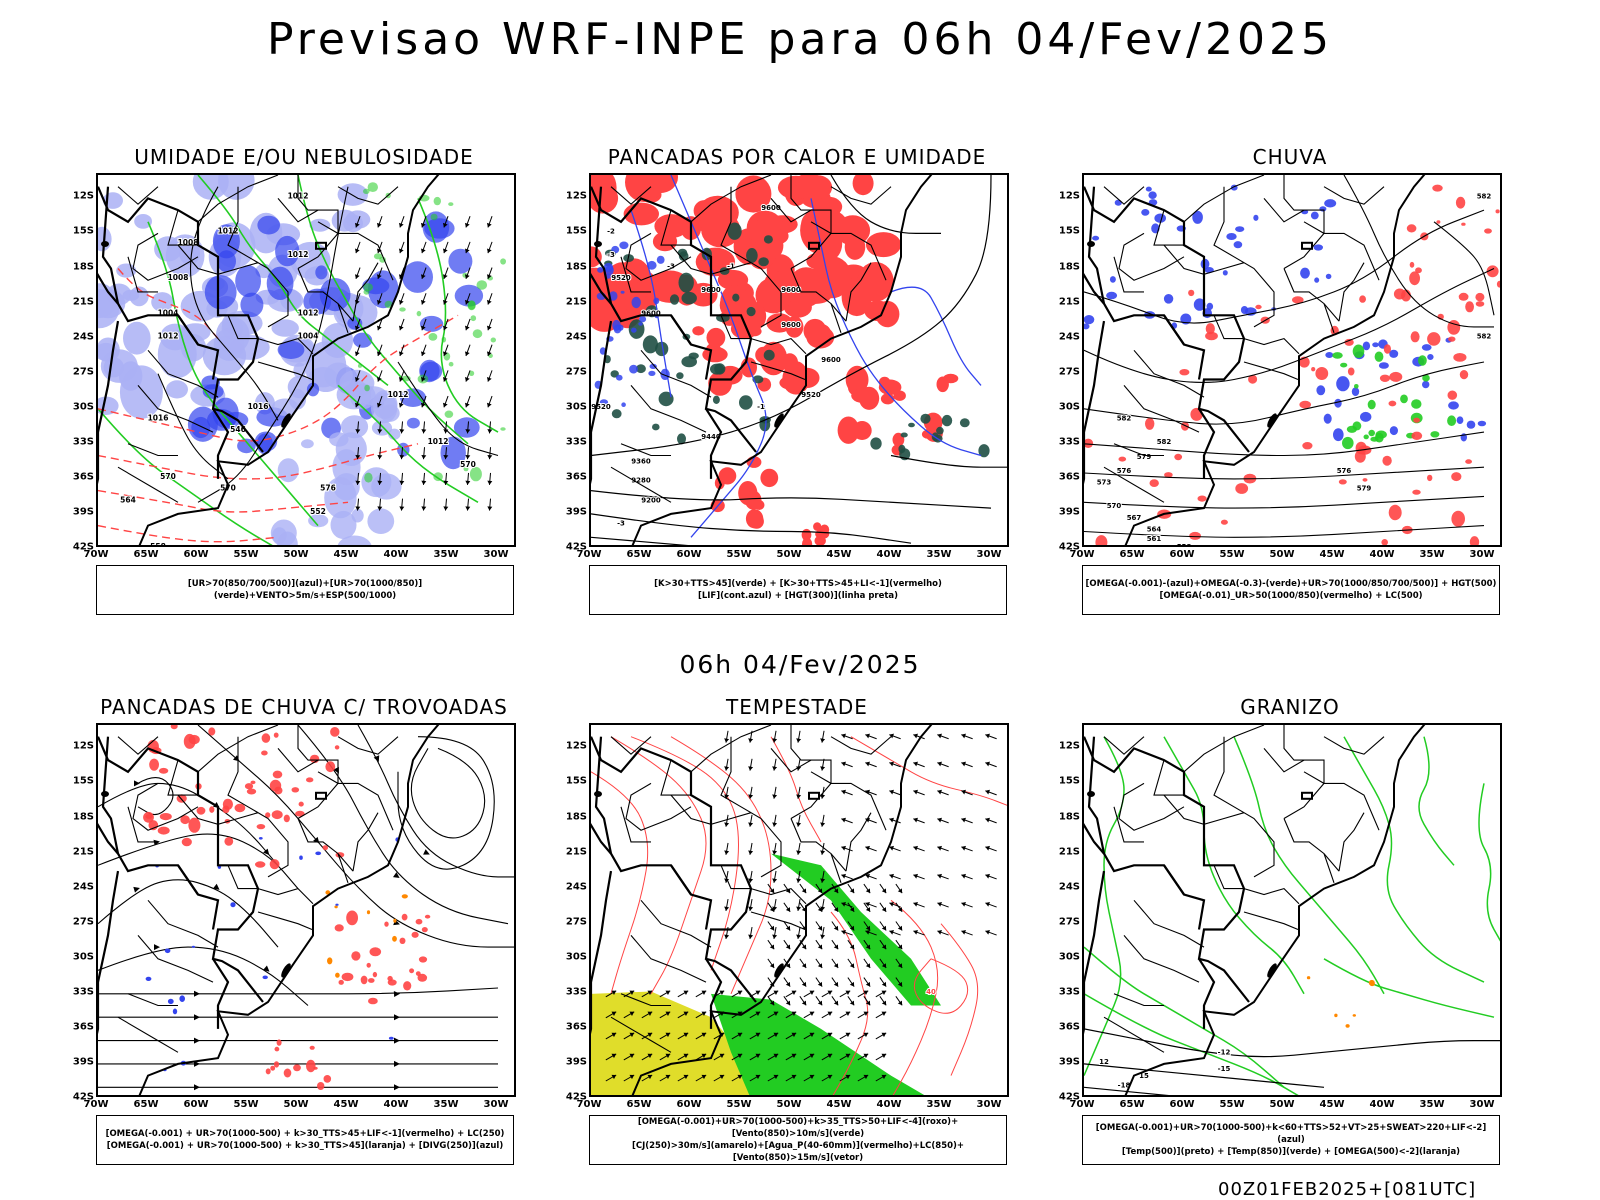 The width and height of the screenshot is (1600, 1200). What do you see at coordinates (96, 554) in the screenshot?
I see `longitude-tick-label: 70W` at bounding box center [96, 554].